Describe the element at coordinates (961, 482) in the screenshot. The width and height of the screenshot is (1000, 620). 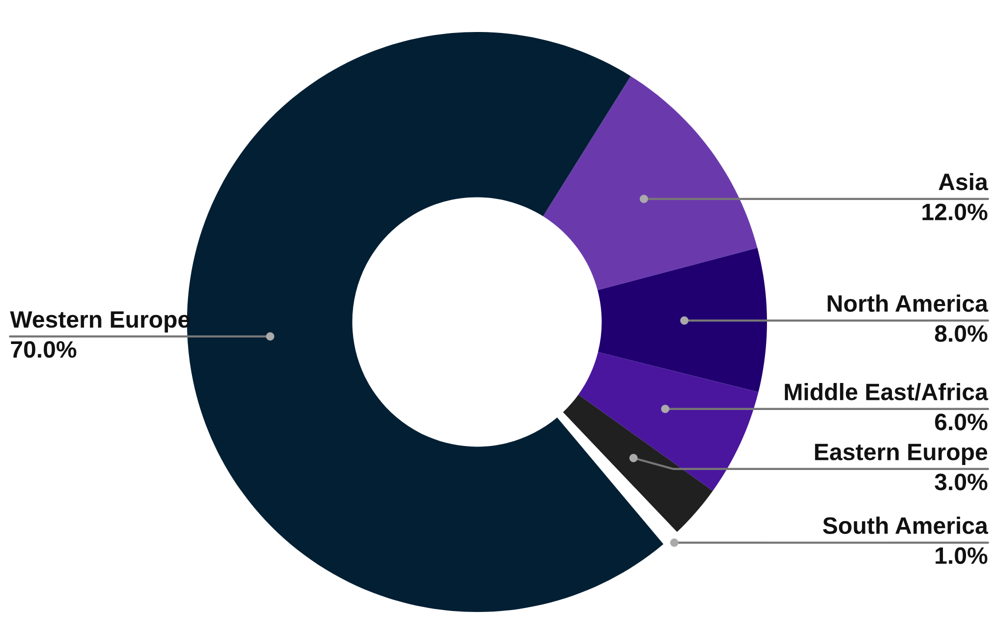
I see `data-label: 3.0%` at that location.